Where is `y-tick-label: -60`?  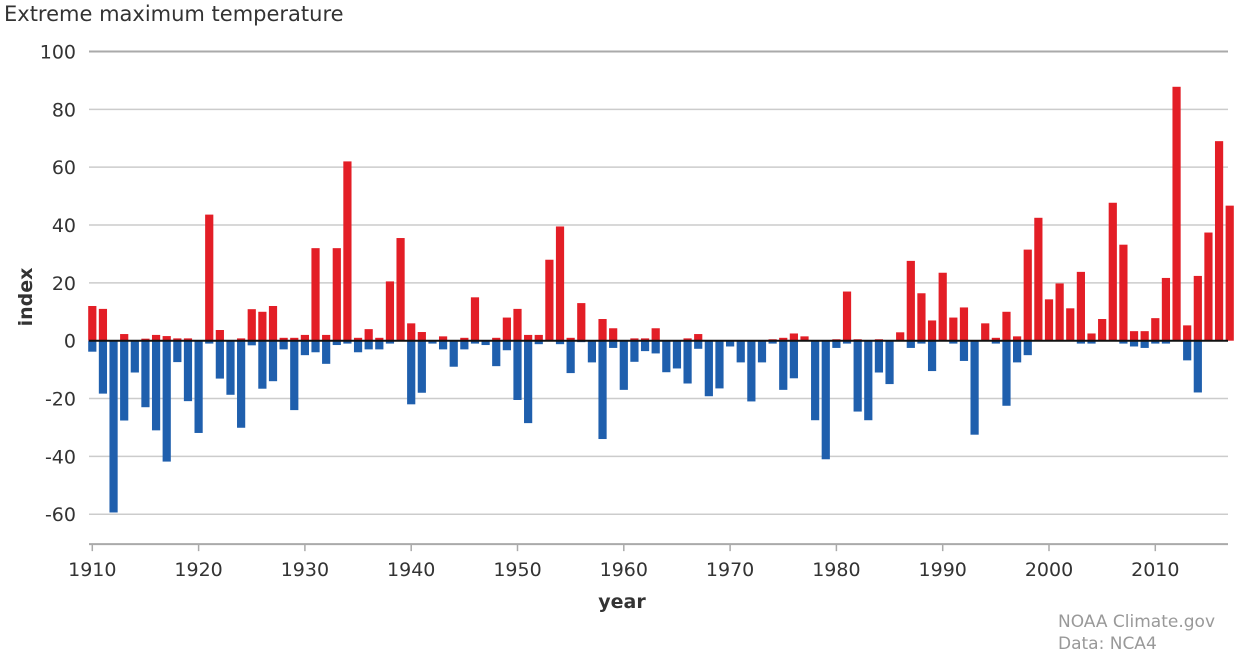
y-tick-label: -60 is located at coordinates (60, 515).